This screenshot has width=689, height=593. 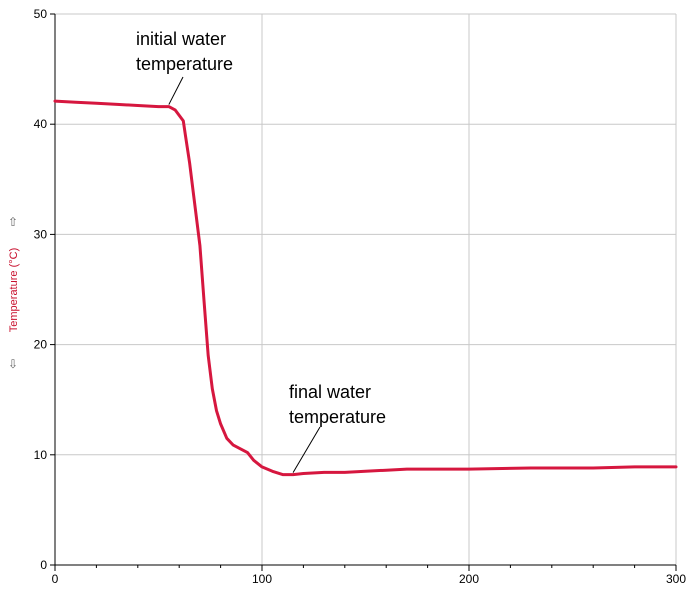 I want to click on x-tick-label-200: 200, so click(x=469, y=579).